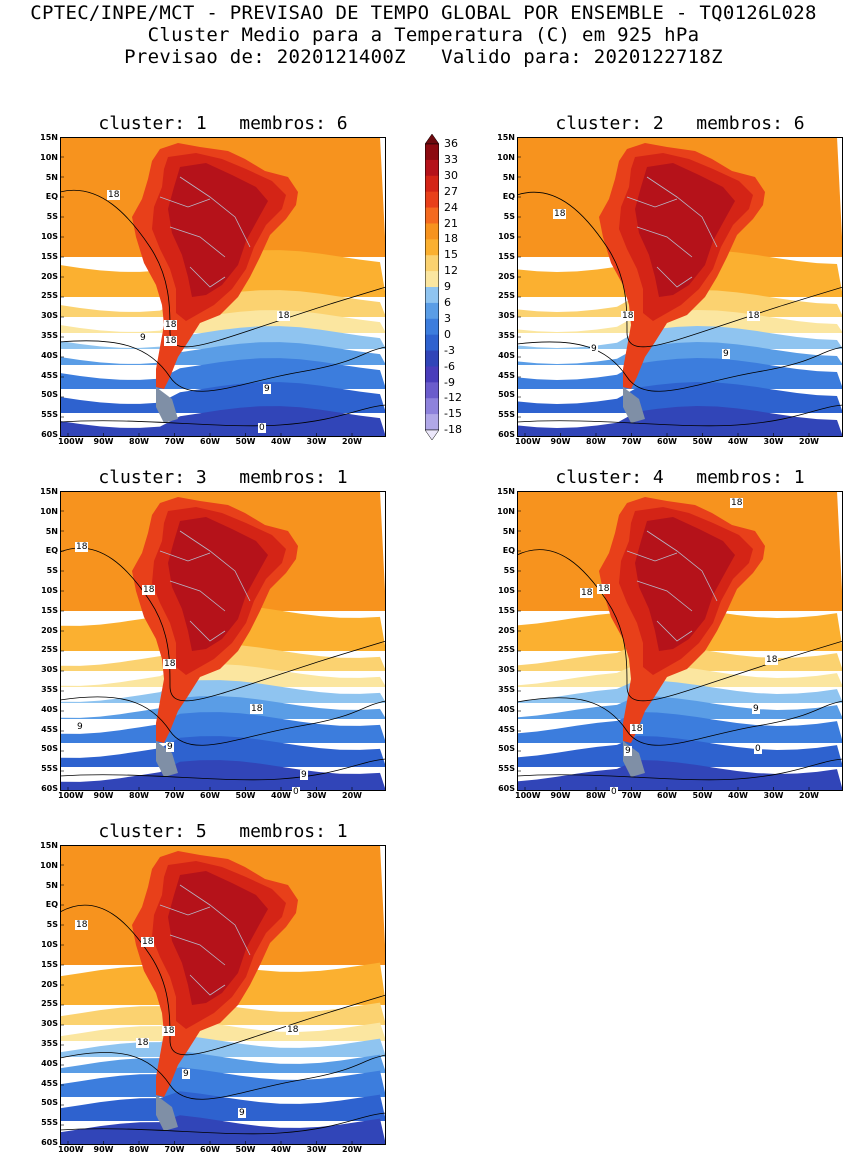 The height and width of the screenshot is (1157, 847). I want to click on lon-label: 80W, so click(139, 1149).